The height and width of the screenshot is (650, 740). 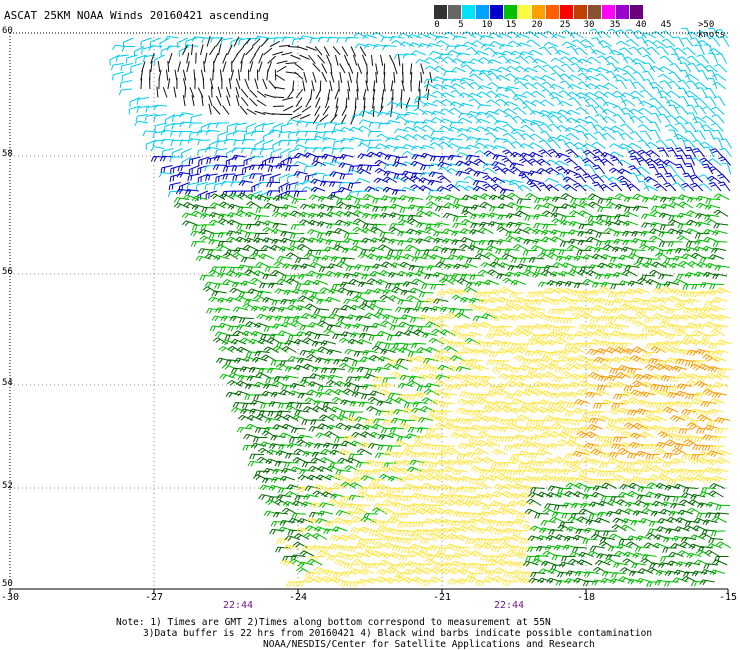 I want to click on lat-label-54: 54, so click(x=7, y=383).